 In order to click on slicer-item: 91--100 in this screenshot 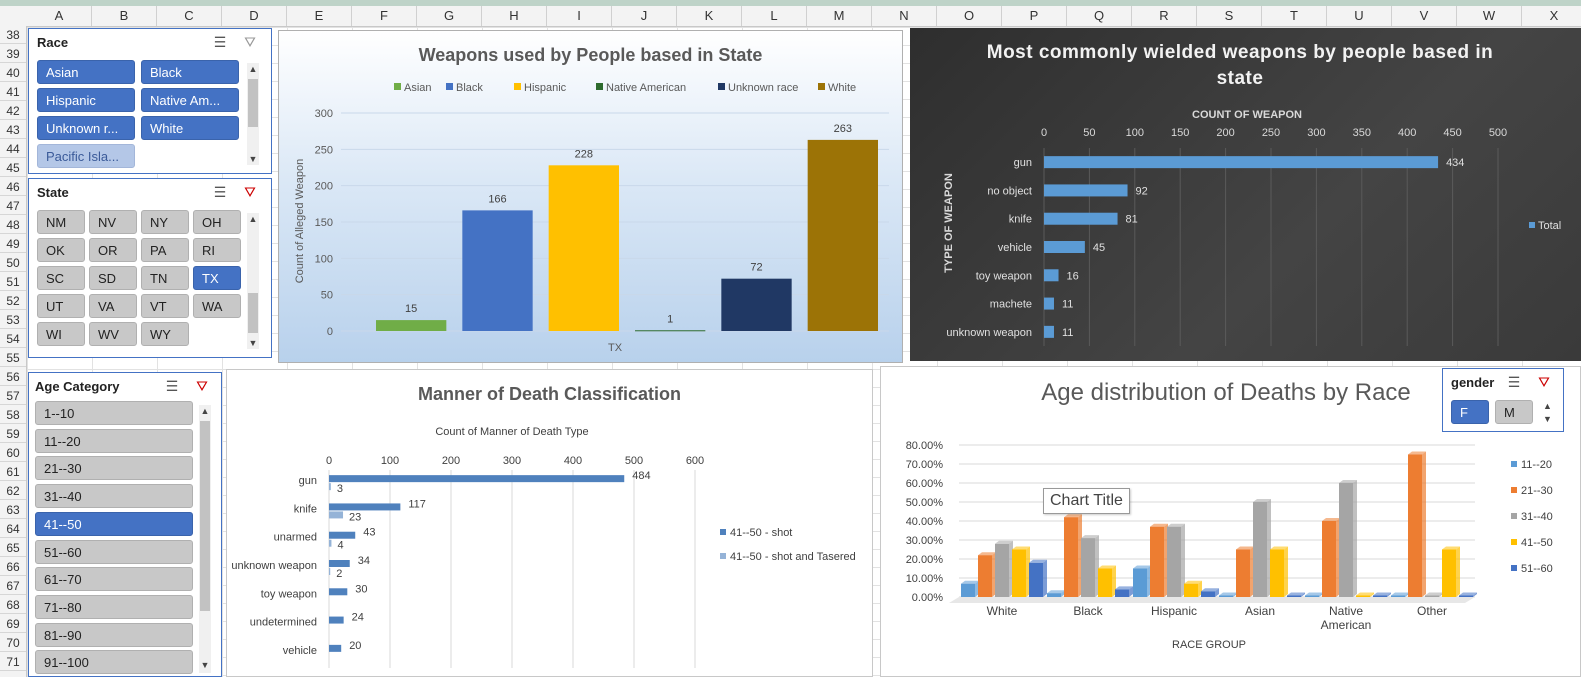, I will do `click(114, 662)`.